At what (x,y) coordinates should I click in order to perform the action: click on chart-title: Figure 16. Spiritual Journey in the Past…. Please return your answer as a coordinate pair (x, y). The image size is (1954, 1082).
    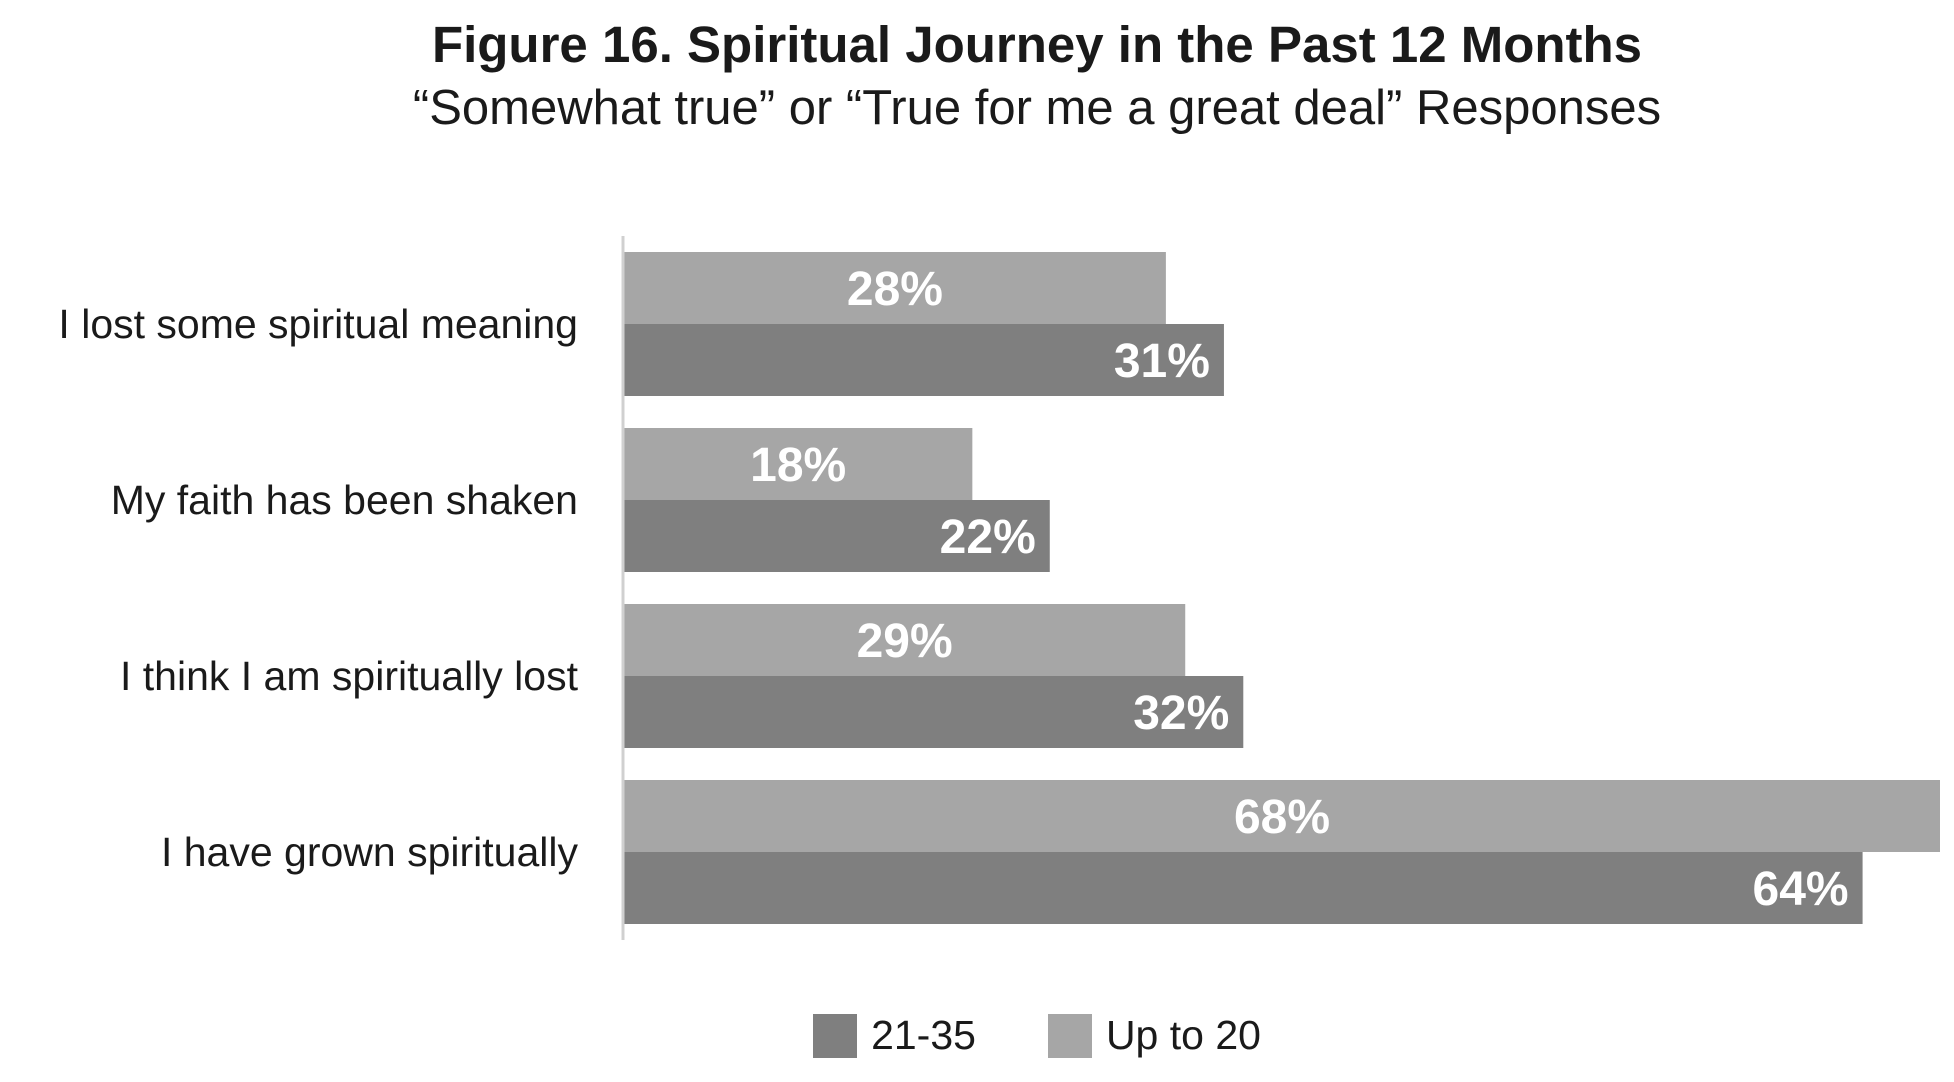
    Looking at the image, I should click on (1037, 44).